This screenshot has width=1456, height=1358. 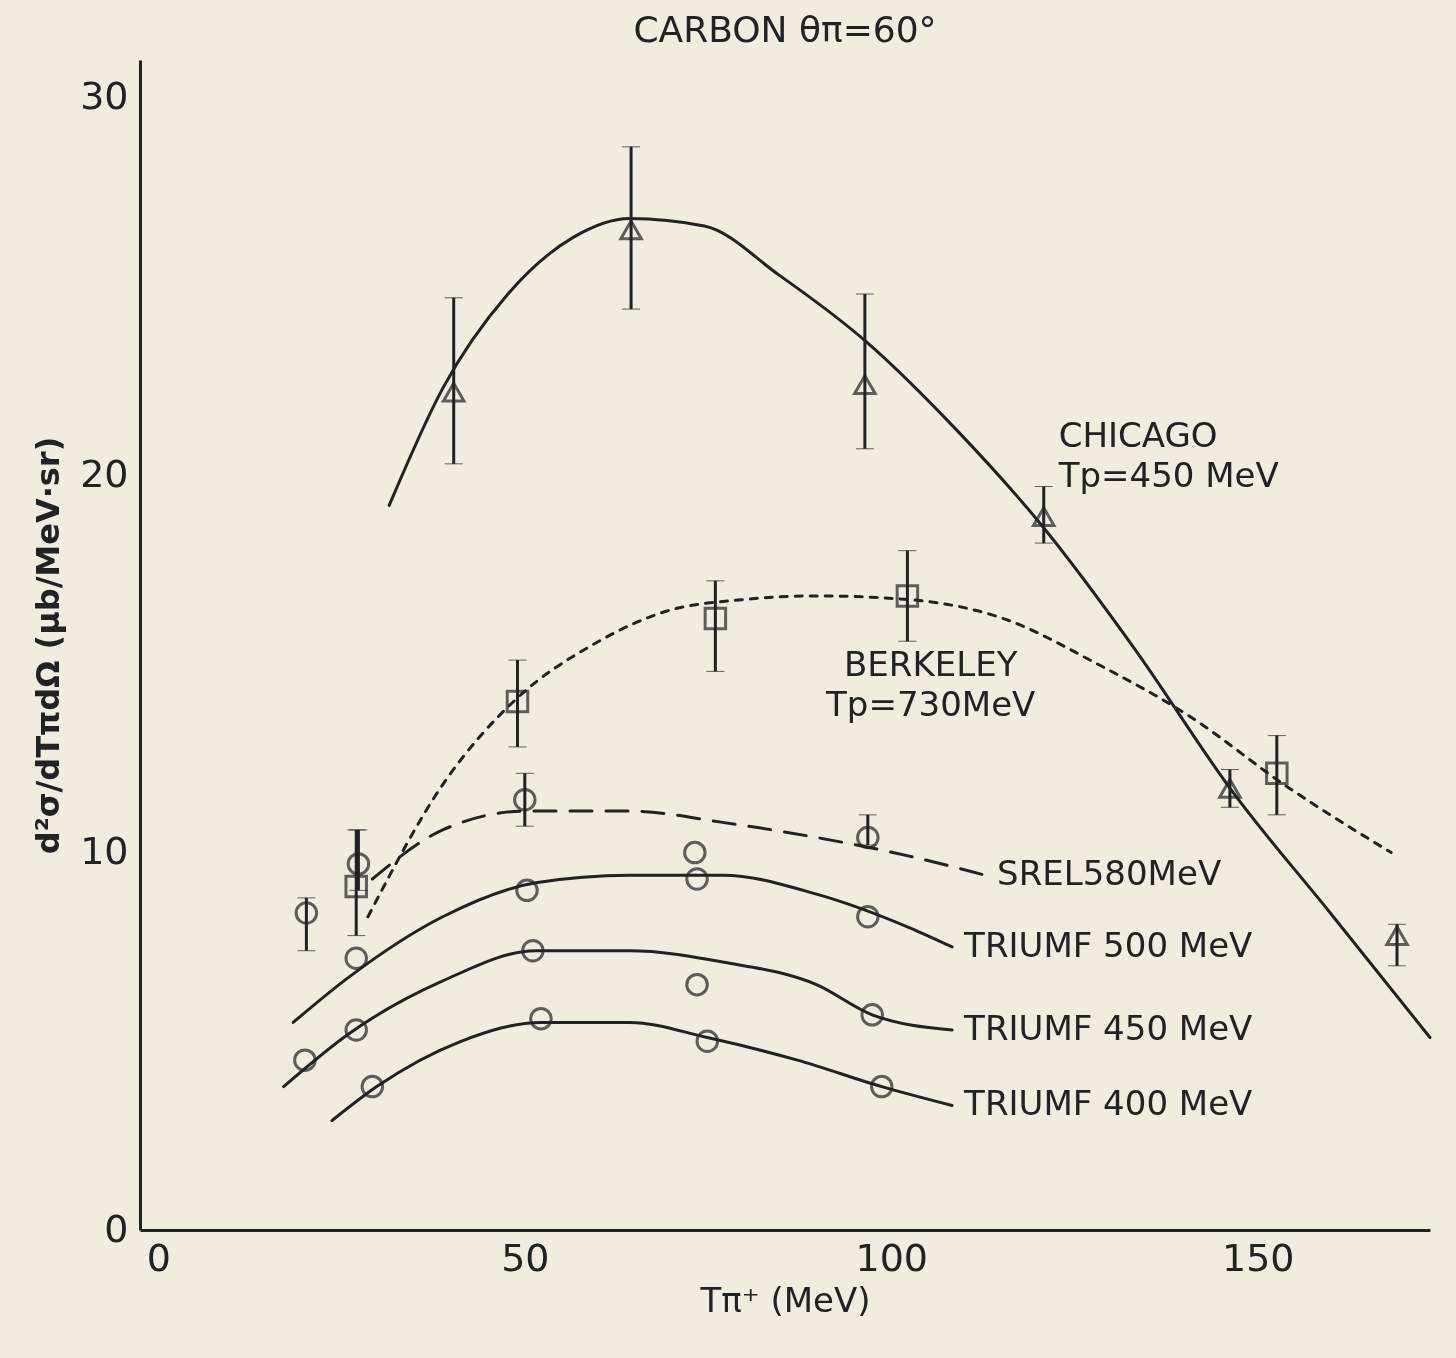 I want to click on series-label: TRIUMF 400 MeV, so click(x=1108, y=1103).